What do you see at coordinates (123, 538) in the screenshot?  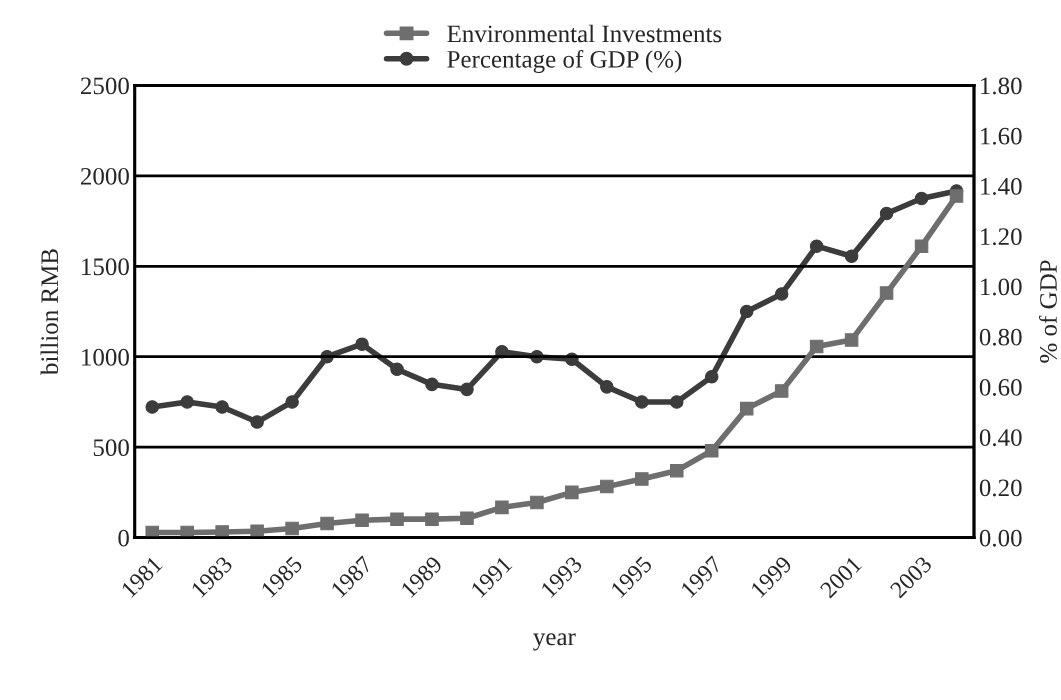 I see `y-tick-label: 0` at bounding box center [123, 538].